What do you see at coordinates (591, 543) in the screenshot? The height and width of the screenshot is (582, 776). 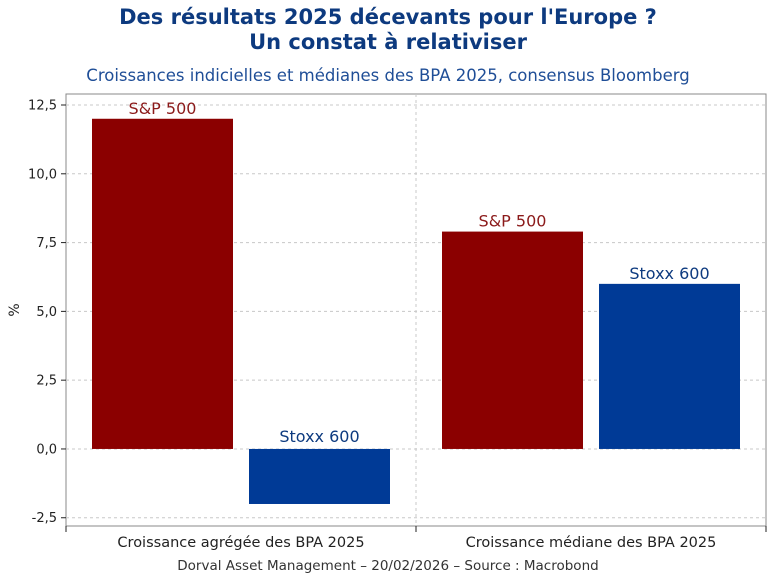 I see `x-category-label: Croissance médiane des BPA 2025` at bounding box center [591, 543].